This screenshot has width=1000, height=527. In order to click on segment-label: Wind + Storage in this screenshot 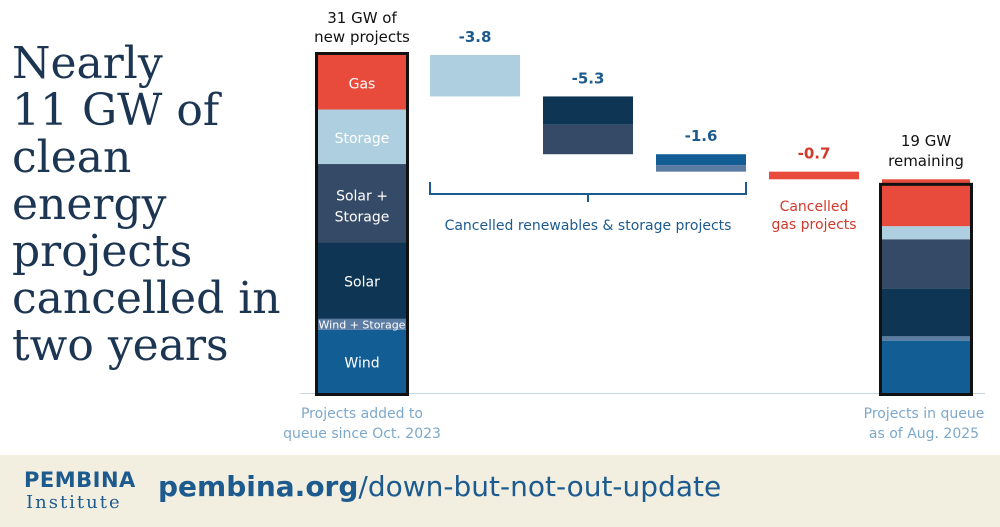, I will do `click(362, 324)`.